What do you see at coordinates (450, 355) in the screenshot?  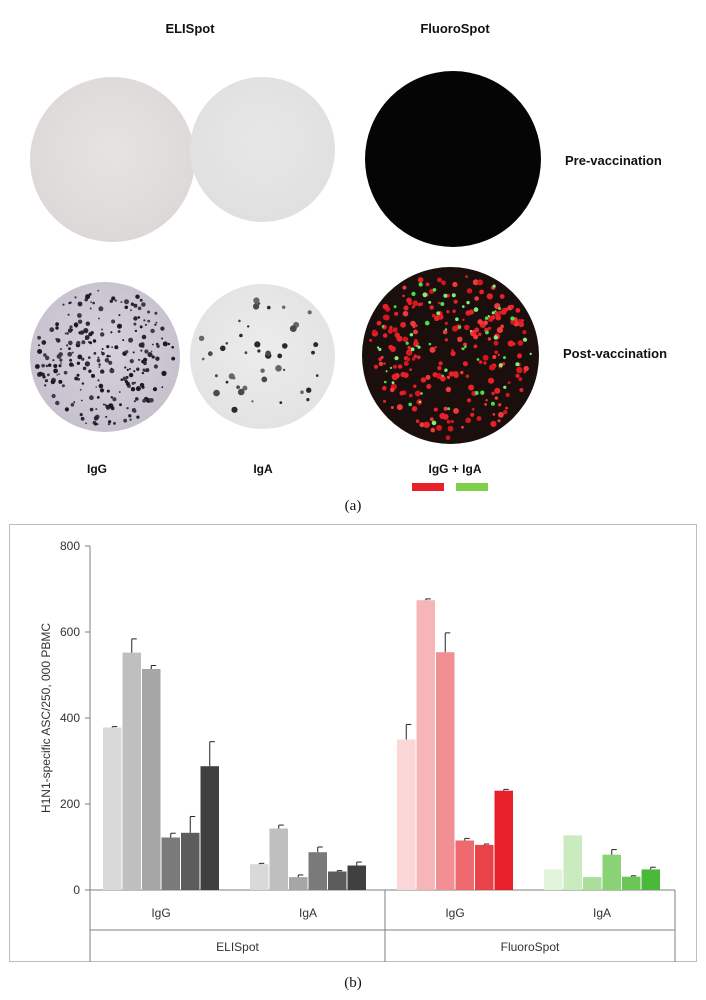 I see `well-fluorospot-post` at bounding box center [450, 355].